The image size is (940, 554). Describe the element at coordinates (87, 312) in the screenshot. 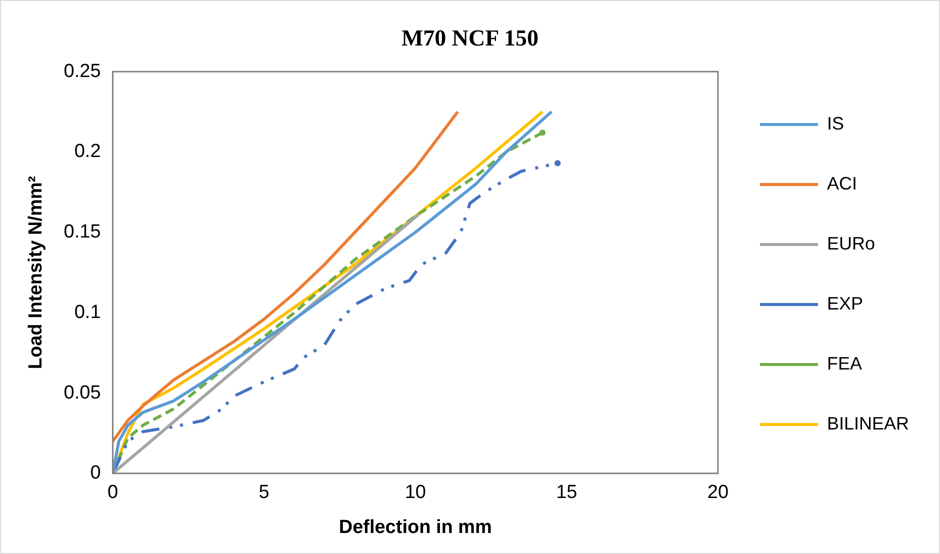

I see `y-tick-label: 0.1` at that location.